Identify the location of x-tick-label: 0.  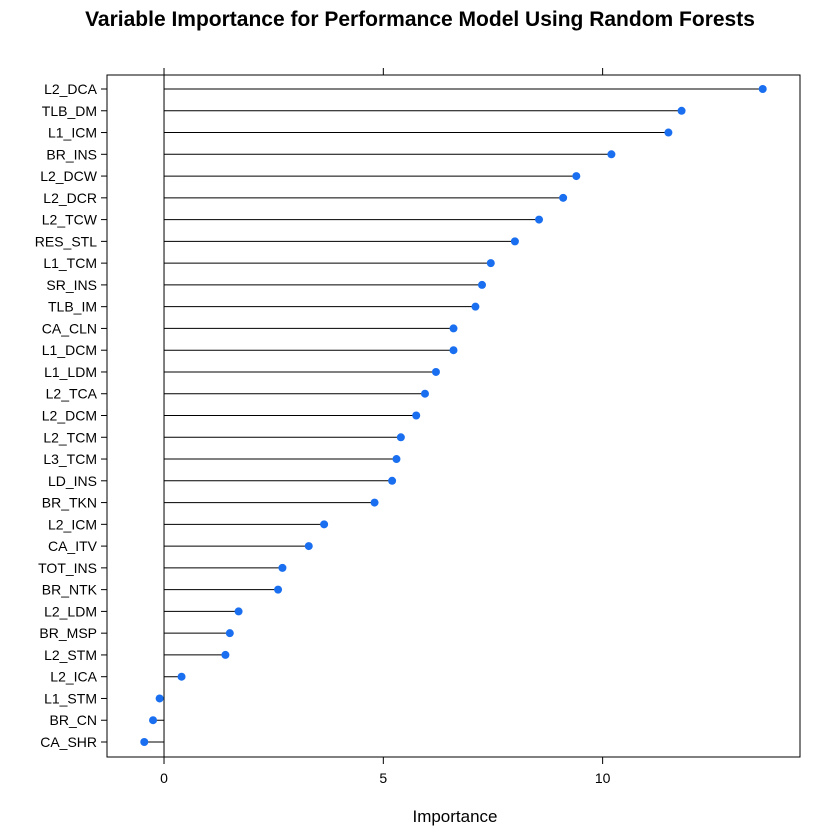
(164, 778).